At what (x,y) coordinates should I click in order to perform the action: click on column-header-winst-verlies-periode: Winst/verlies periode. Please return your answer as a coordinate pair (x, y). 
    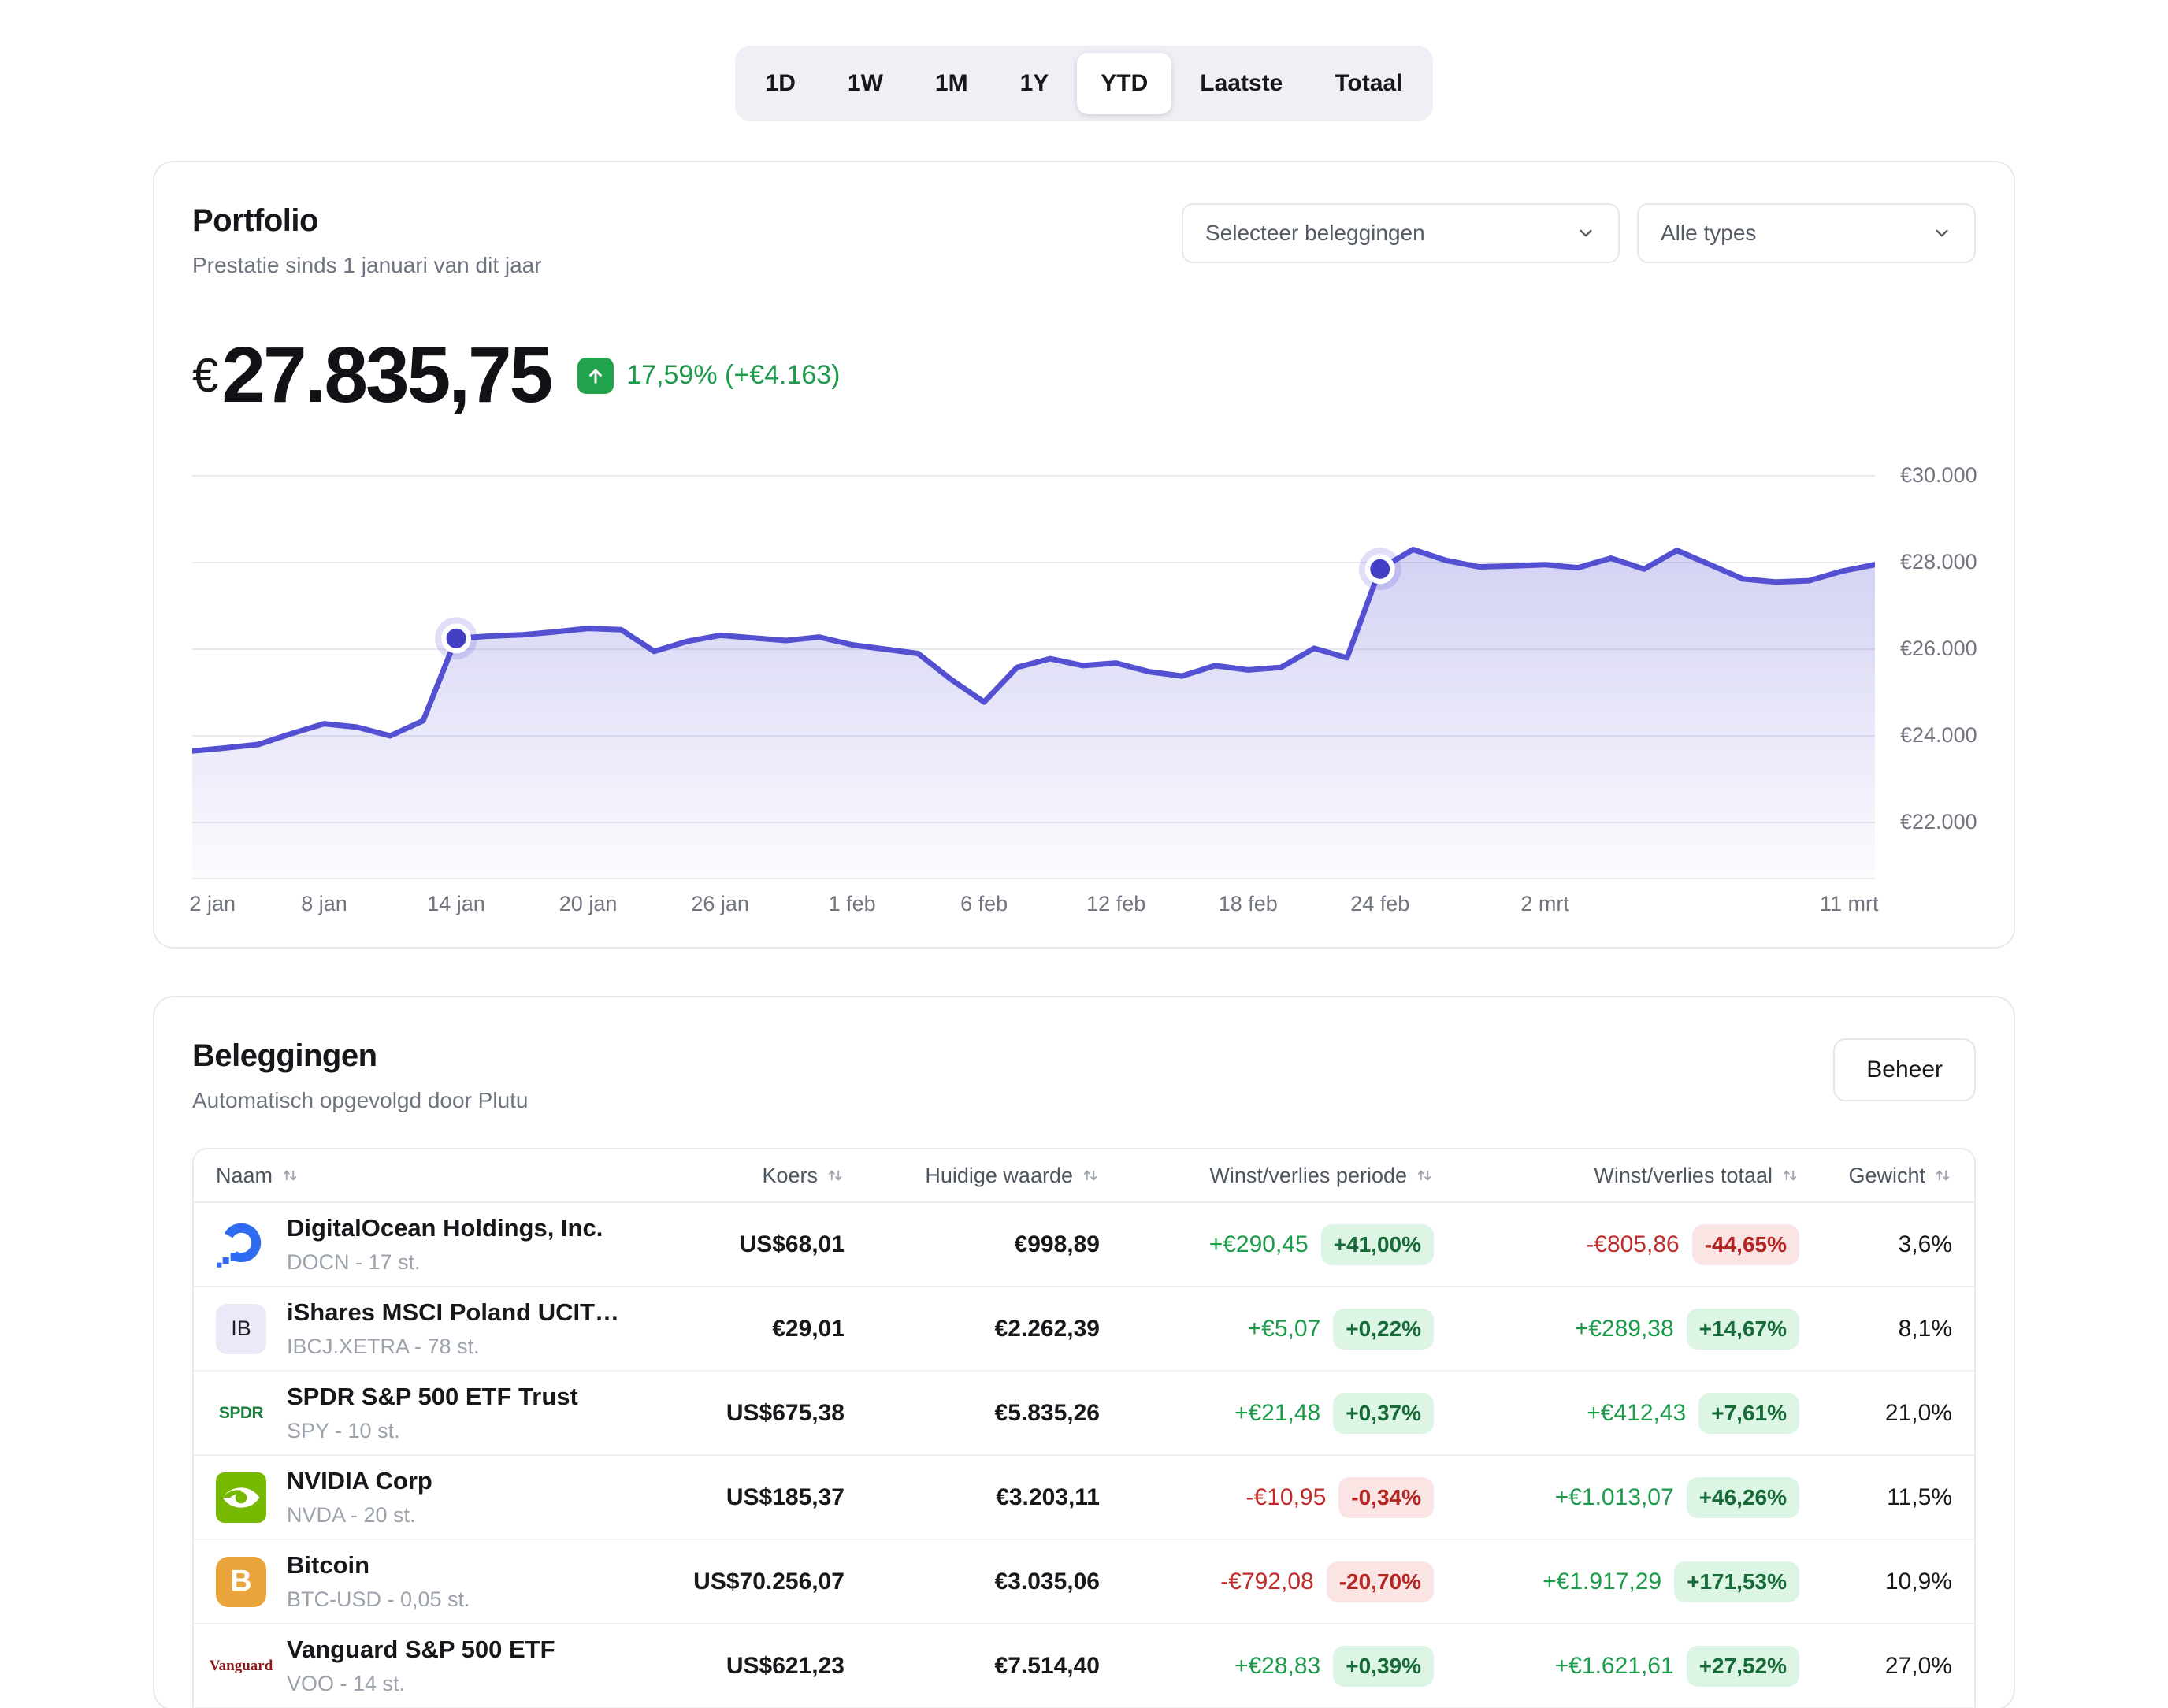
    Looking at the image, I should click on (1276, 1176).